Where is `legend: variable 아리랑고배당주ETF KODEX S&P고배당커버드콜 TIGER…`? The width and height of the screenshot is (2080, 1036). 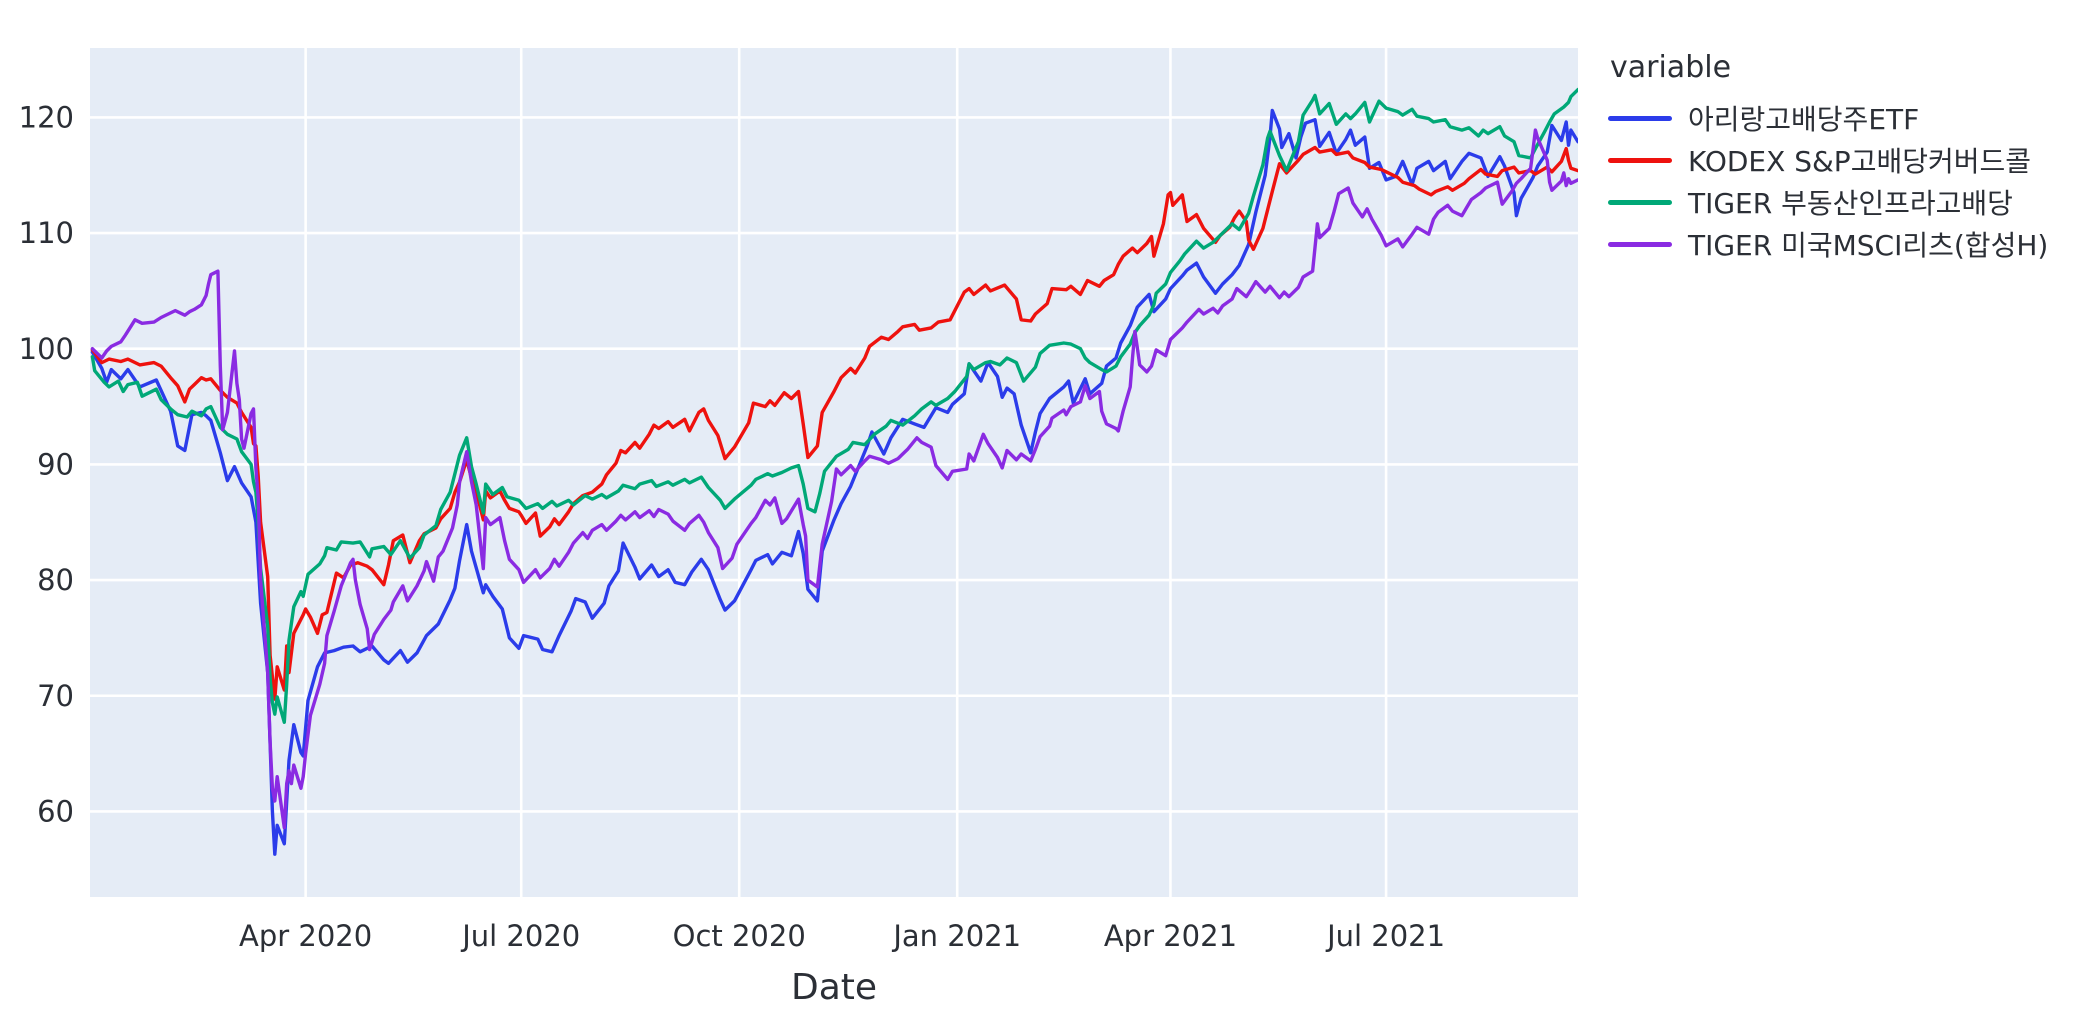
legend: variable 아리랑고배당주ETF KODEX S&P고배당커버드콜 TIGER… is located at coordinates (1828, 157).